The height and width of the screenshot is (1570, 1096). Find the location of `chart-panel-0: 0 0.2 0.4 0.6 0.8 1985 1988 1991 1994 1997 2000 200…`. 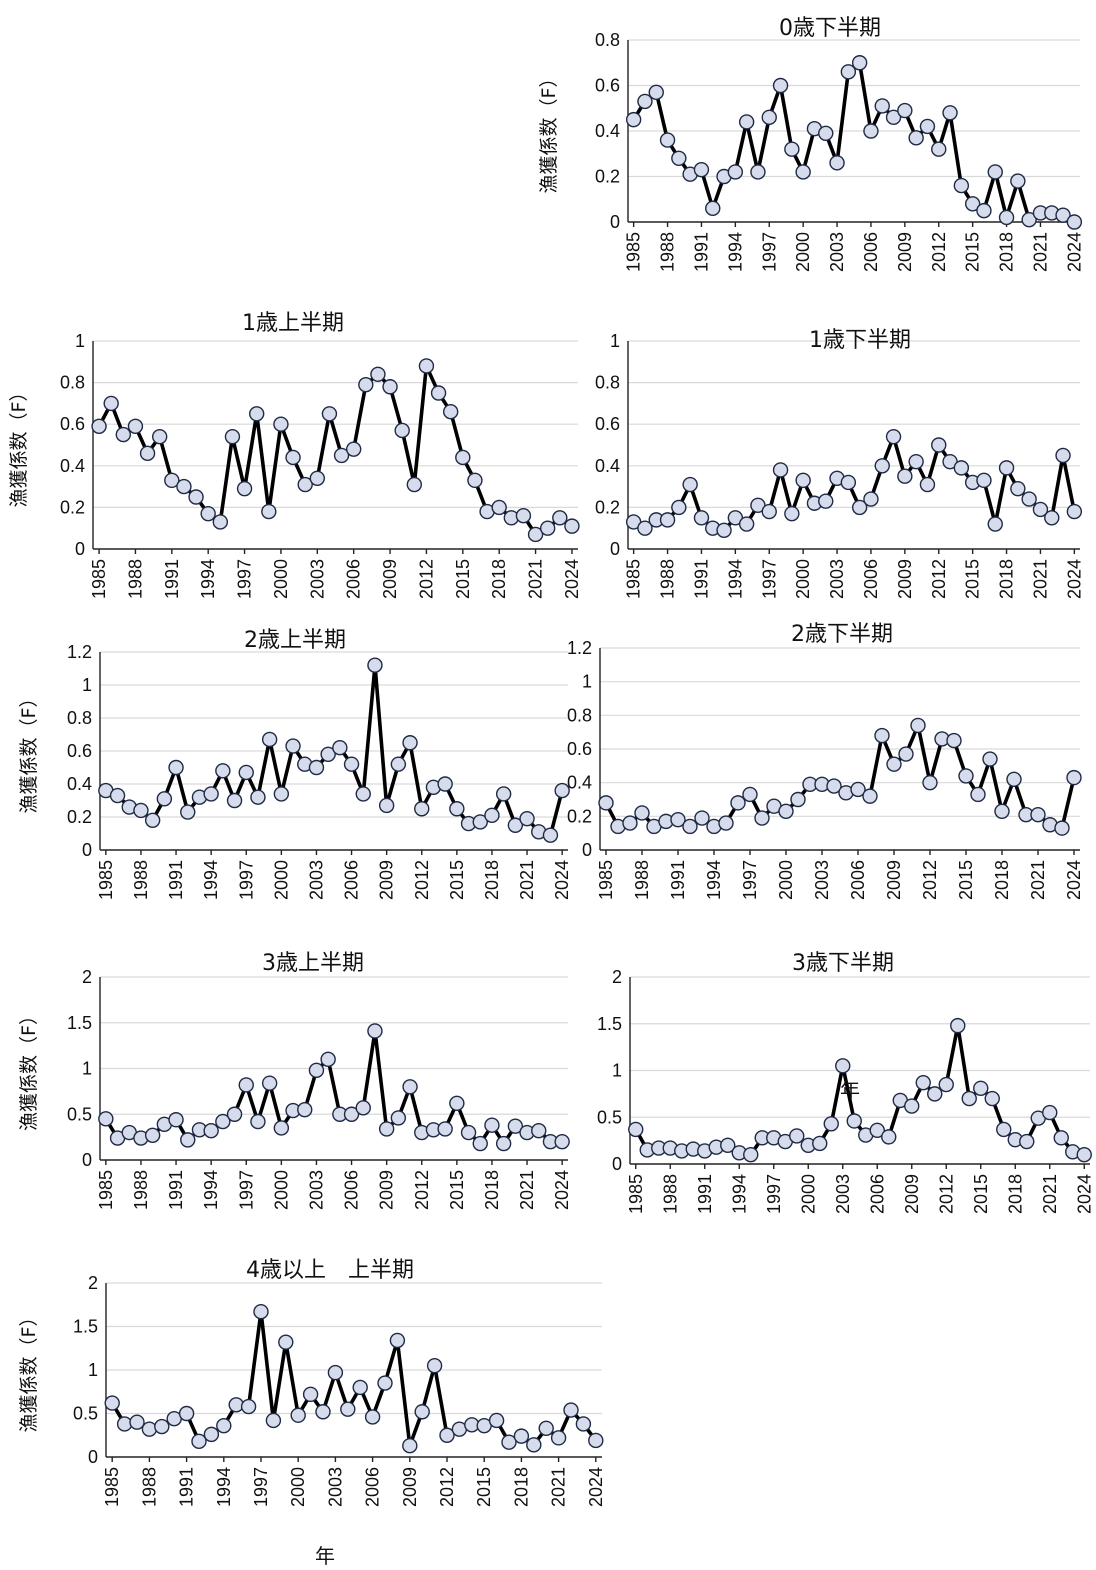

chart-panel-0: 0 0.2 0.4 0.6 0.8 1985 1988 1991 1994 1997 2000 200… is located at coordinates (811, 144).